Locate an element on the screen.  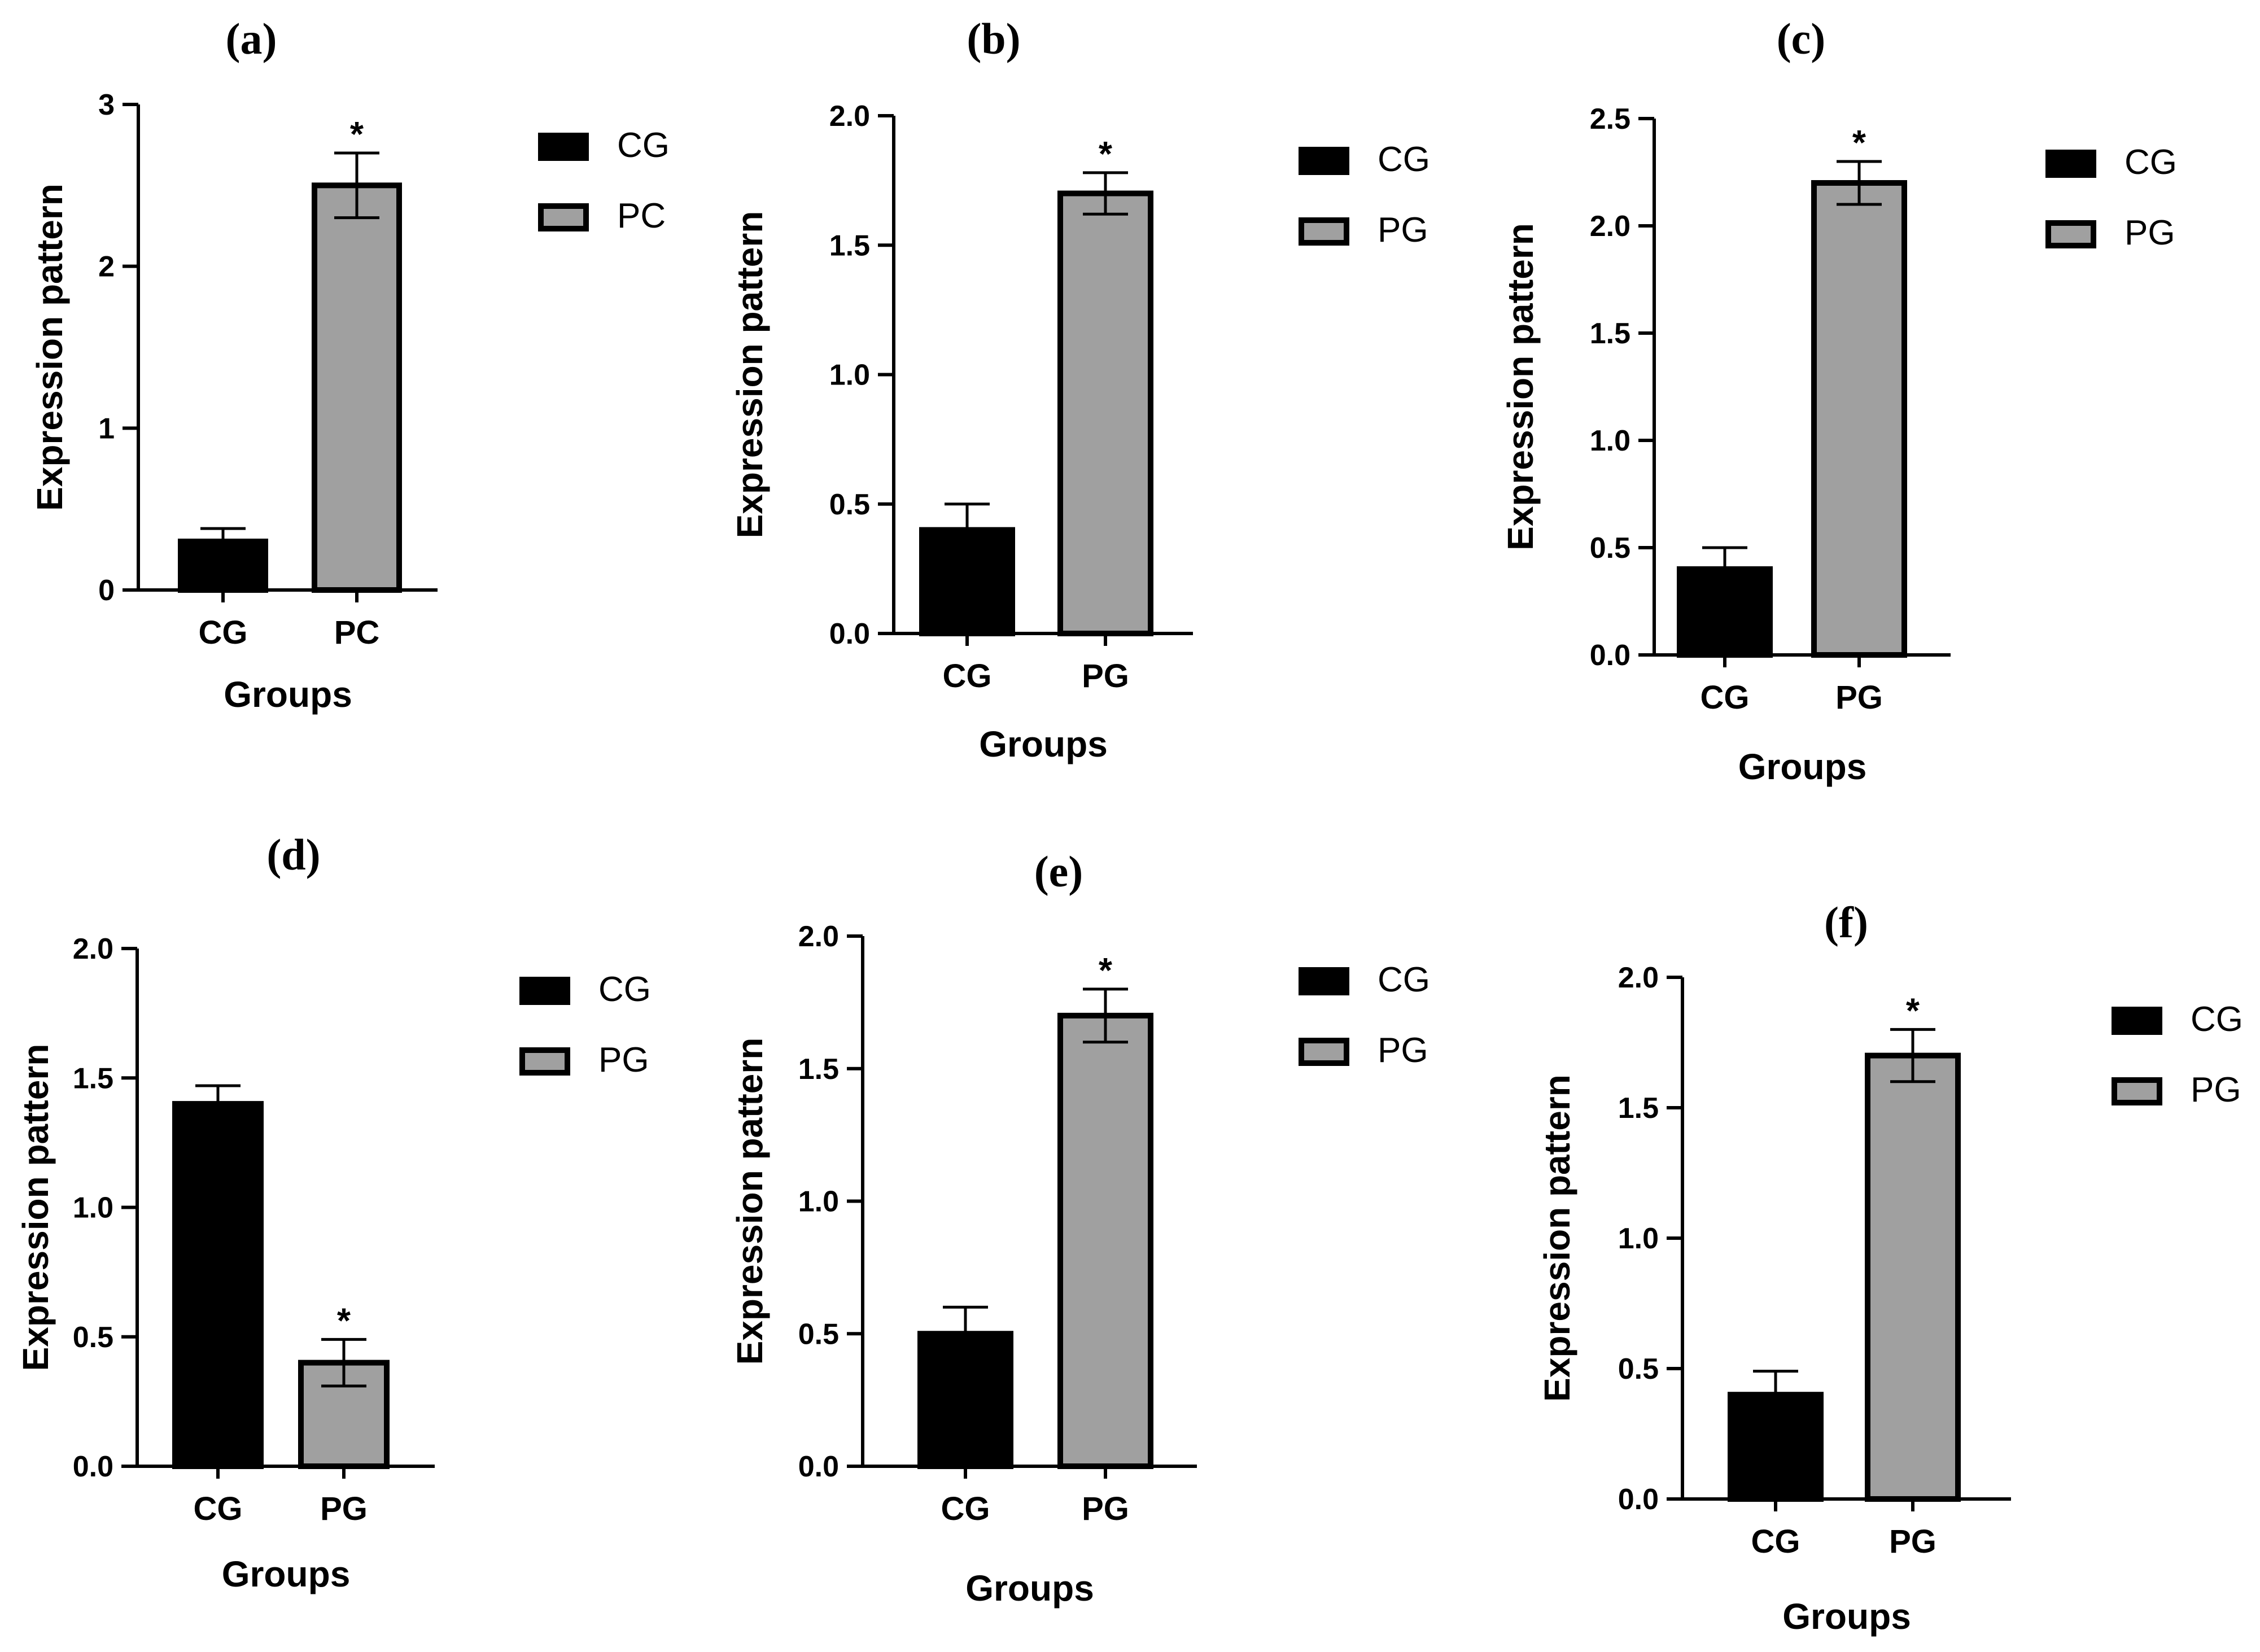
x-tick-label: PC is located at coordinates (357, 632).